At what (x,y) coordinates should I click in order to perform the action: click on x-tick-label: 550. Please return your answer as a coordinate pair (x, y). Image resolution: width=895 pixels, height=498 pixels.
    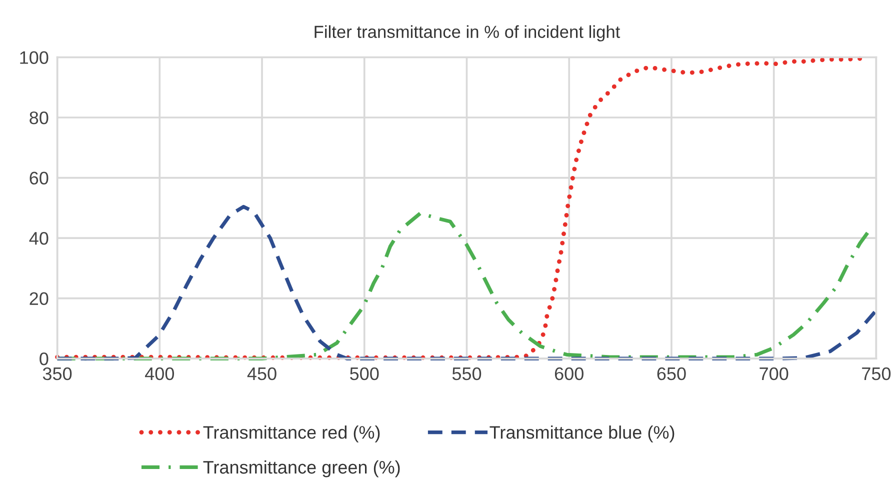
    Looking at the image, I should click on (467, 373).